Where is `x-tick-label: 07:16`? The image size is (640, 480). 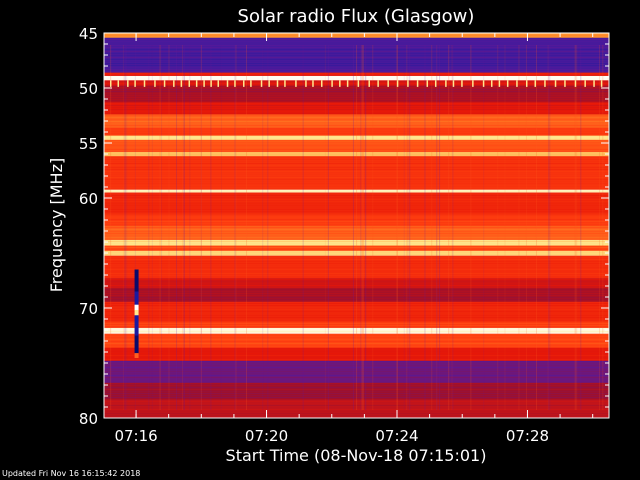 x-tick-label: 07:16 is located at coordinates (135, 436).